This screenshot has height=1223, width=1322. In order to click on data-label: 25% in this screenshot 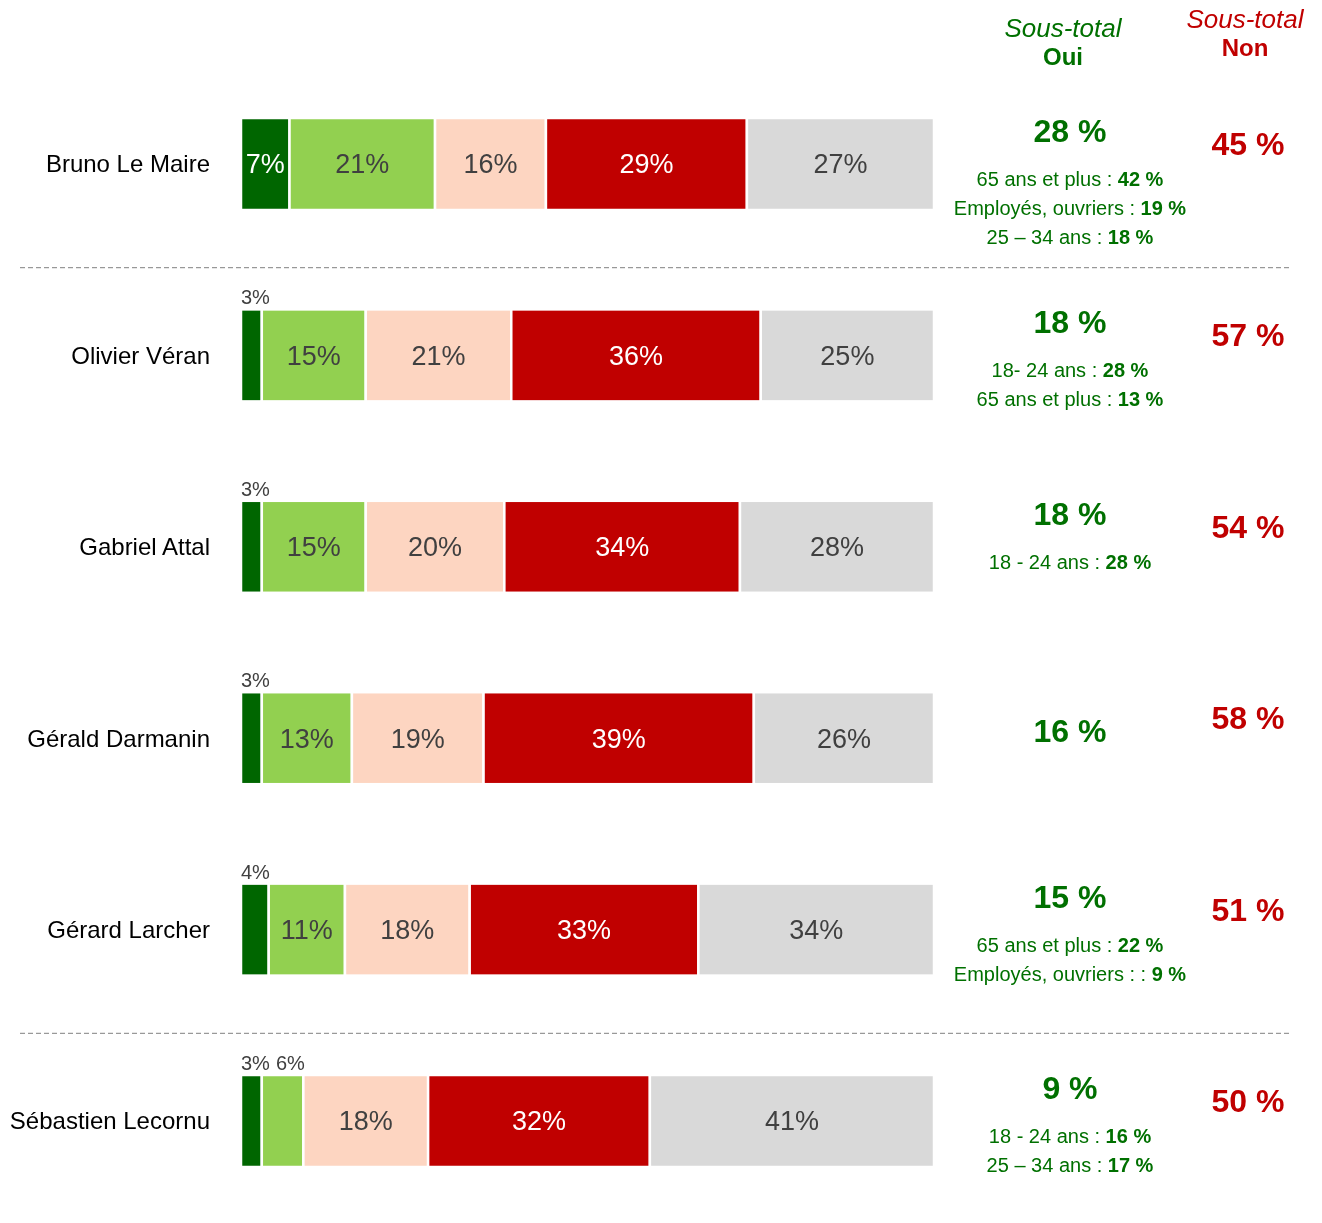, I will do `click(847, 355)`.